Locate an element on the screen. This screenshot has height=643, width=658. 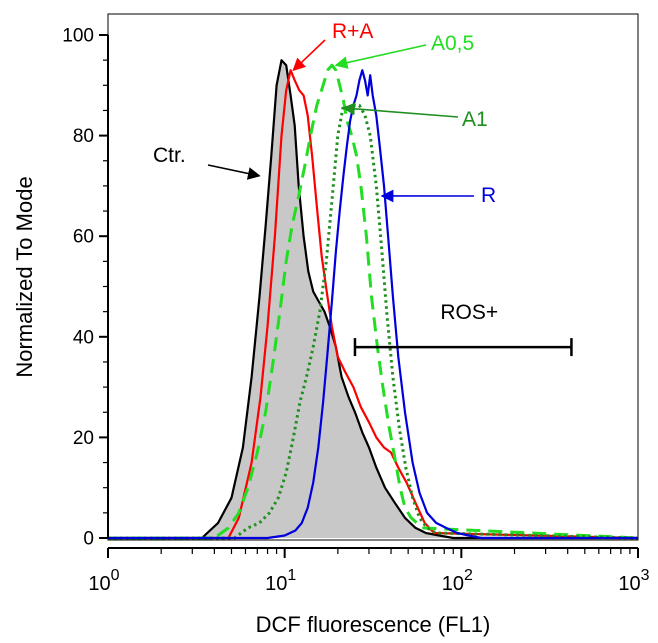
y-tick-label: 40 is located at coordinates (83, 337).